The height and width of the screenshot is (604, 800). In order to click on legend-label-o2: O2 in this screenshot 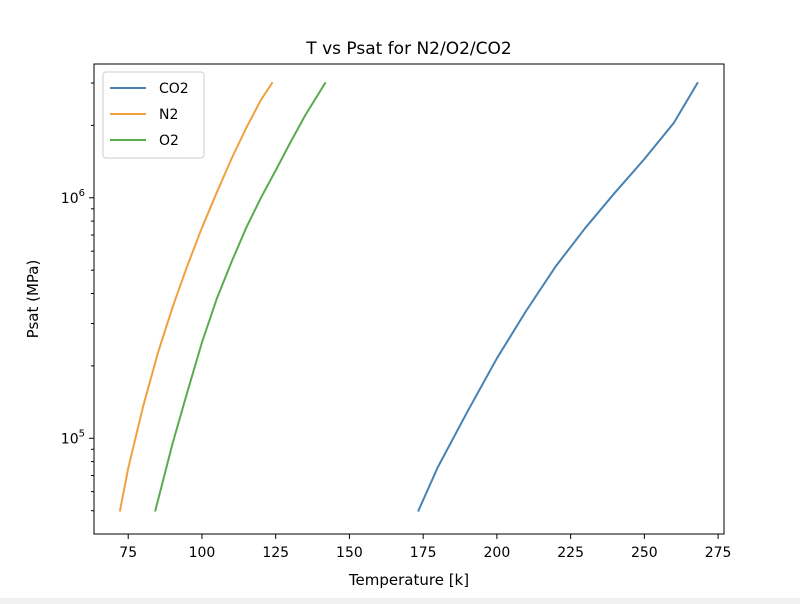, I will do `click(169, 141)`.